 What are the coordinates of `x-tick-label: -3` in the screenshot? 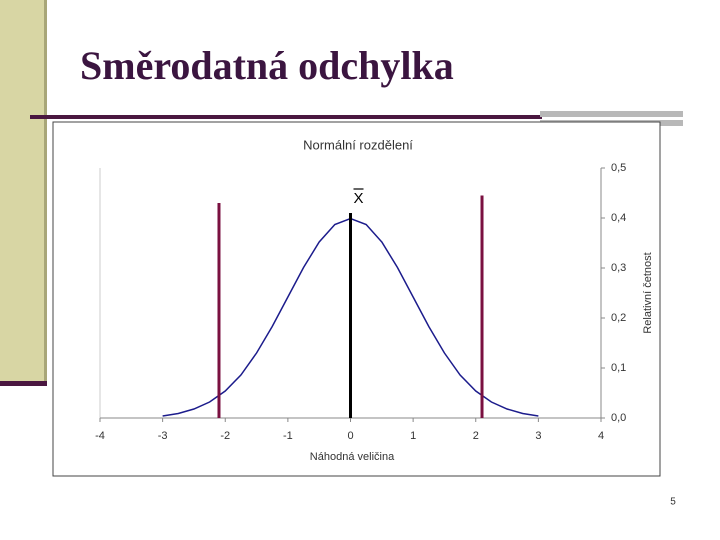 It's located at (163, 436).